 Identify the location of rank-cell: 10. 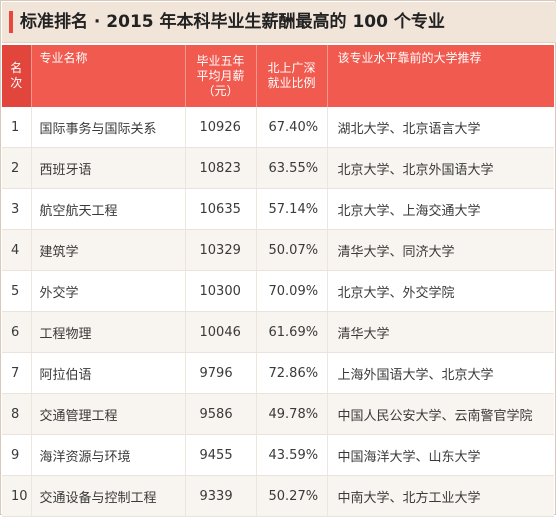
(17, 496).